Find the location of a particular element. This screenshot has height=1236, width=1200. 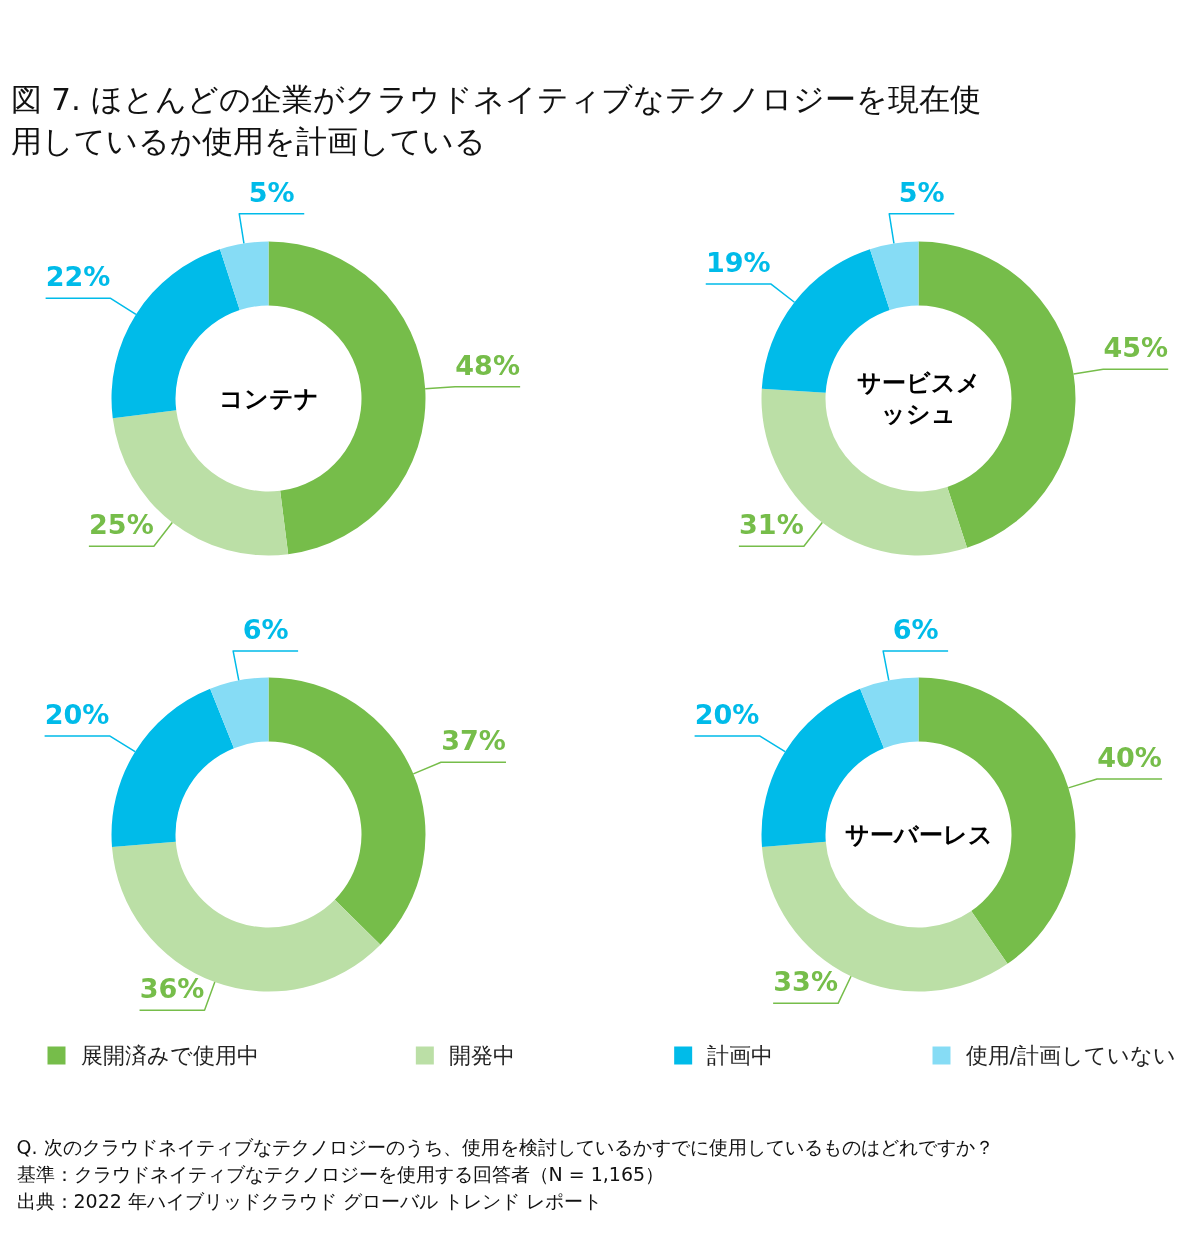

data-label: 33% is located at coordinates (805, 982).